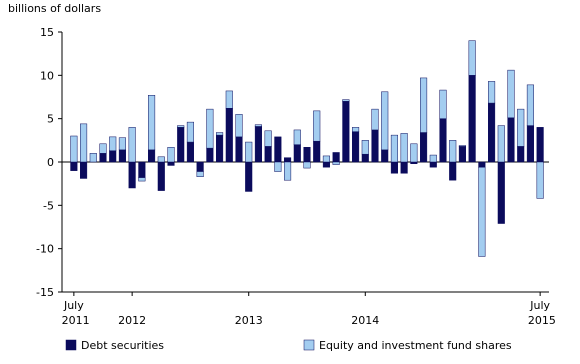  Describe the element at coordinates (540, 313) in the screenshot. I see `x-tick-label: July 2015` at that location.